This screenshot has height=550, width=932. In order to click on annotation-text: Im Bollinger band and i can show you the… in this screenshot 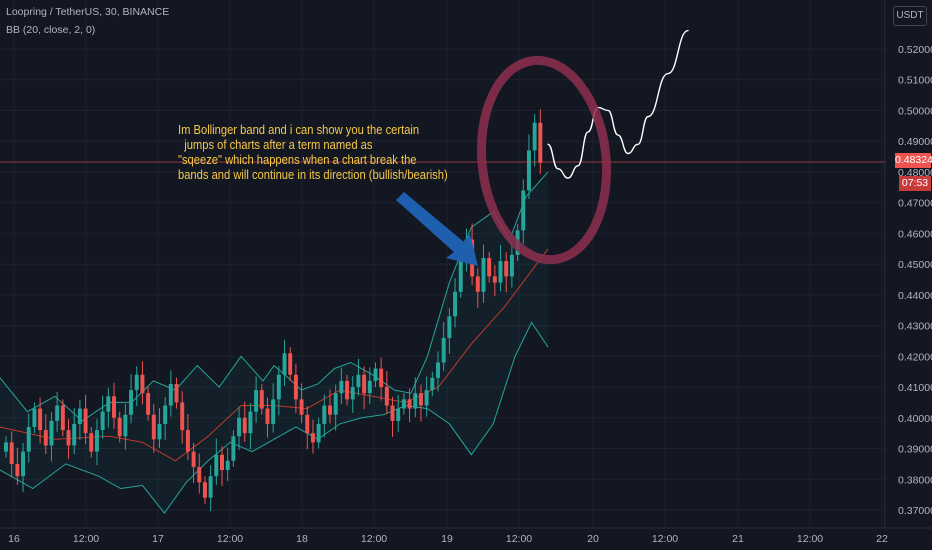, I will do `click(313, 152)`.